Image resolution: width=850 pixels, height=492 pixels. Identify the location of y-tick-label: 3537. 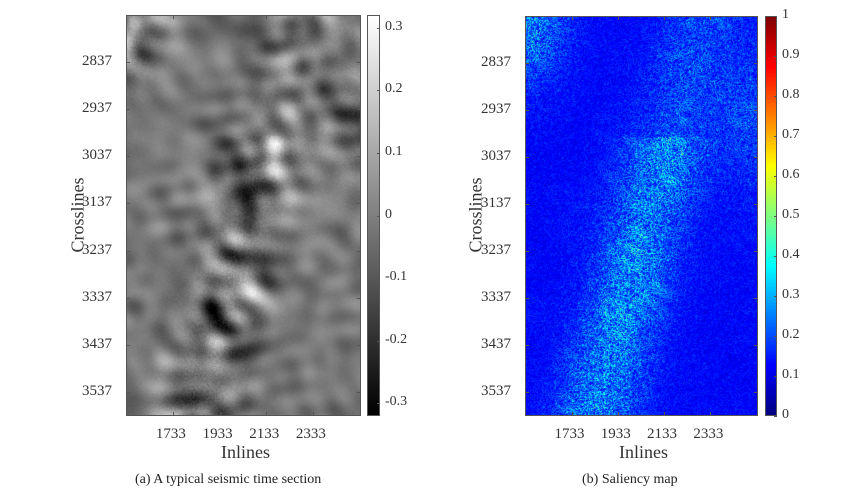
(97, 390).